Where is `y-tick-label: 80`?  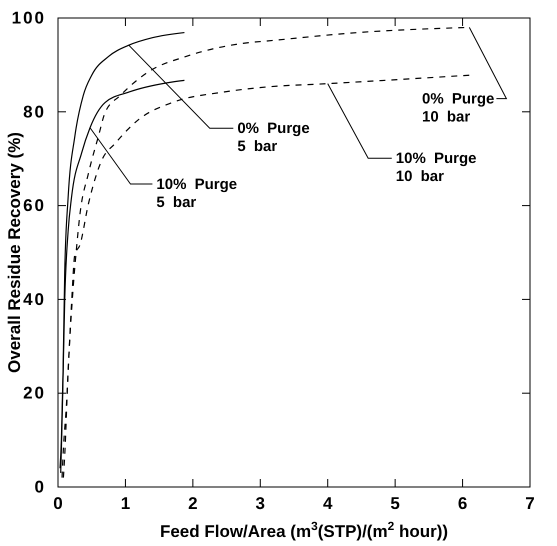 y-tick-label: 80 is located at coordinates (34, 112).